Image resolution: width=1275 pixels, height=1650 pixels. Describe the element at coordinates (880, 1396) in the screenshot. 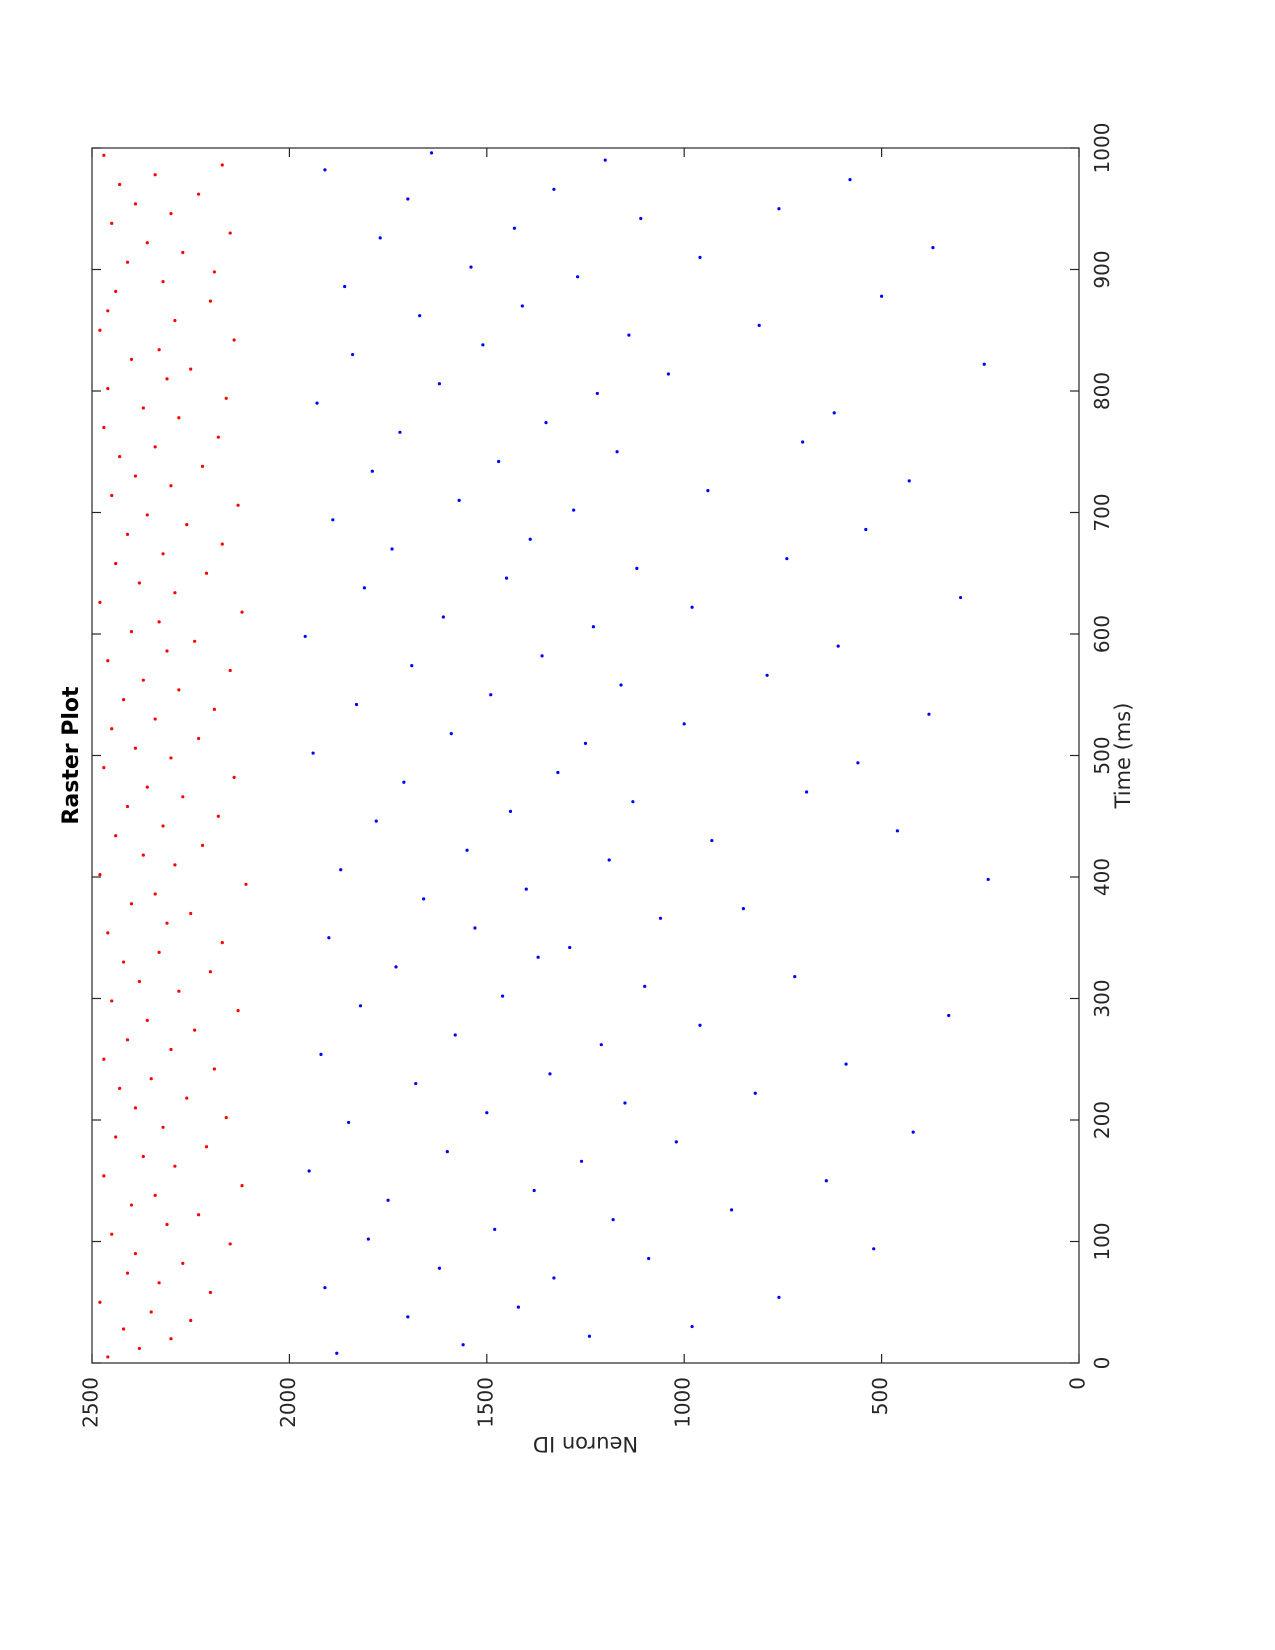

I see `neuron-tick-label: 500` at that location.